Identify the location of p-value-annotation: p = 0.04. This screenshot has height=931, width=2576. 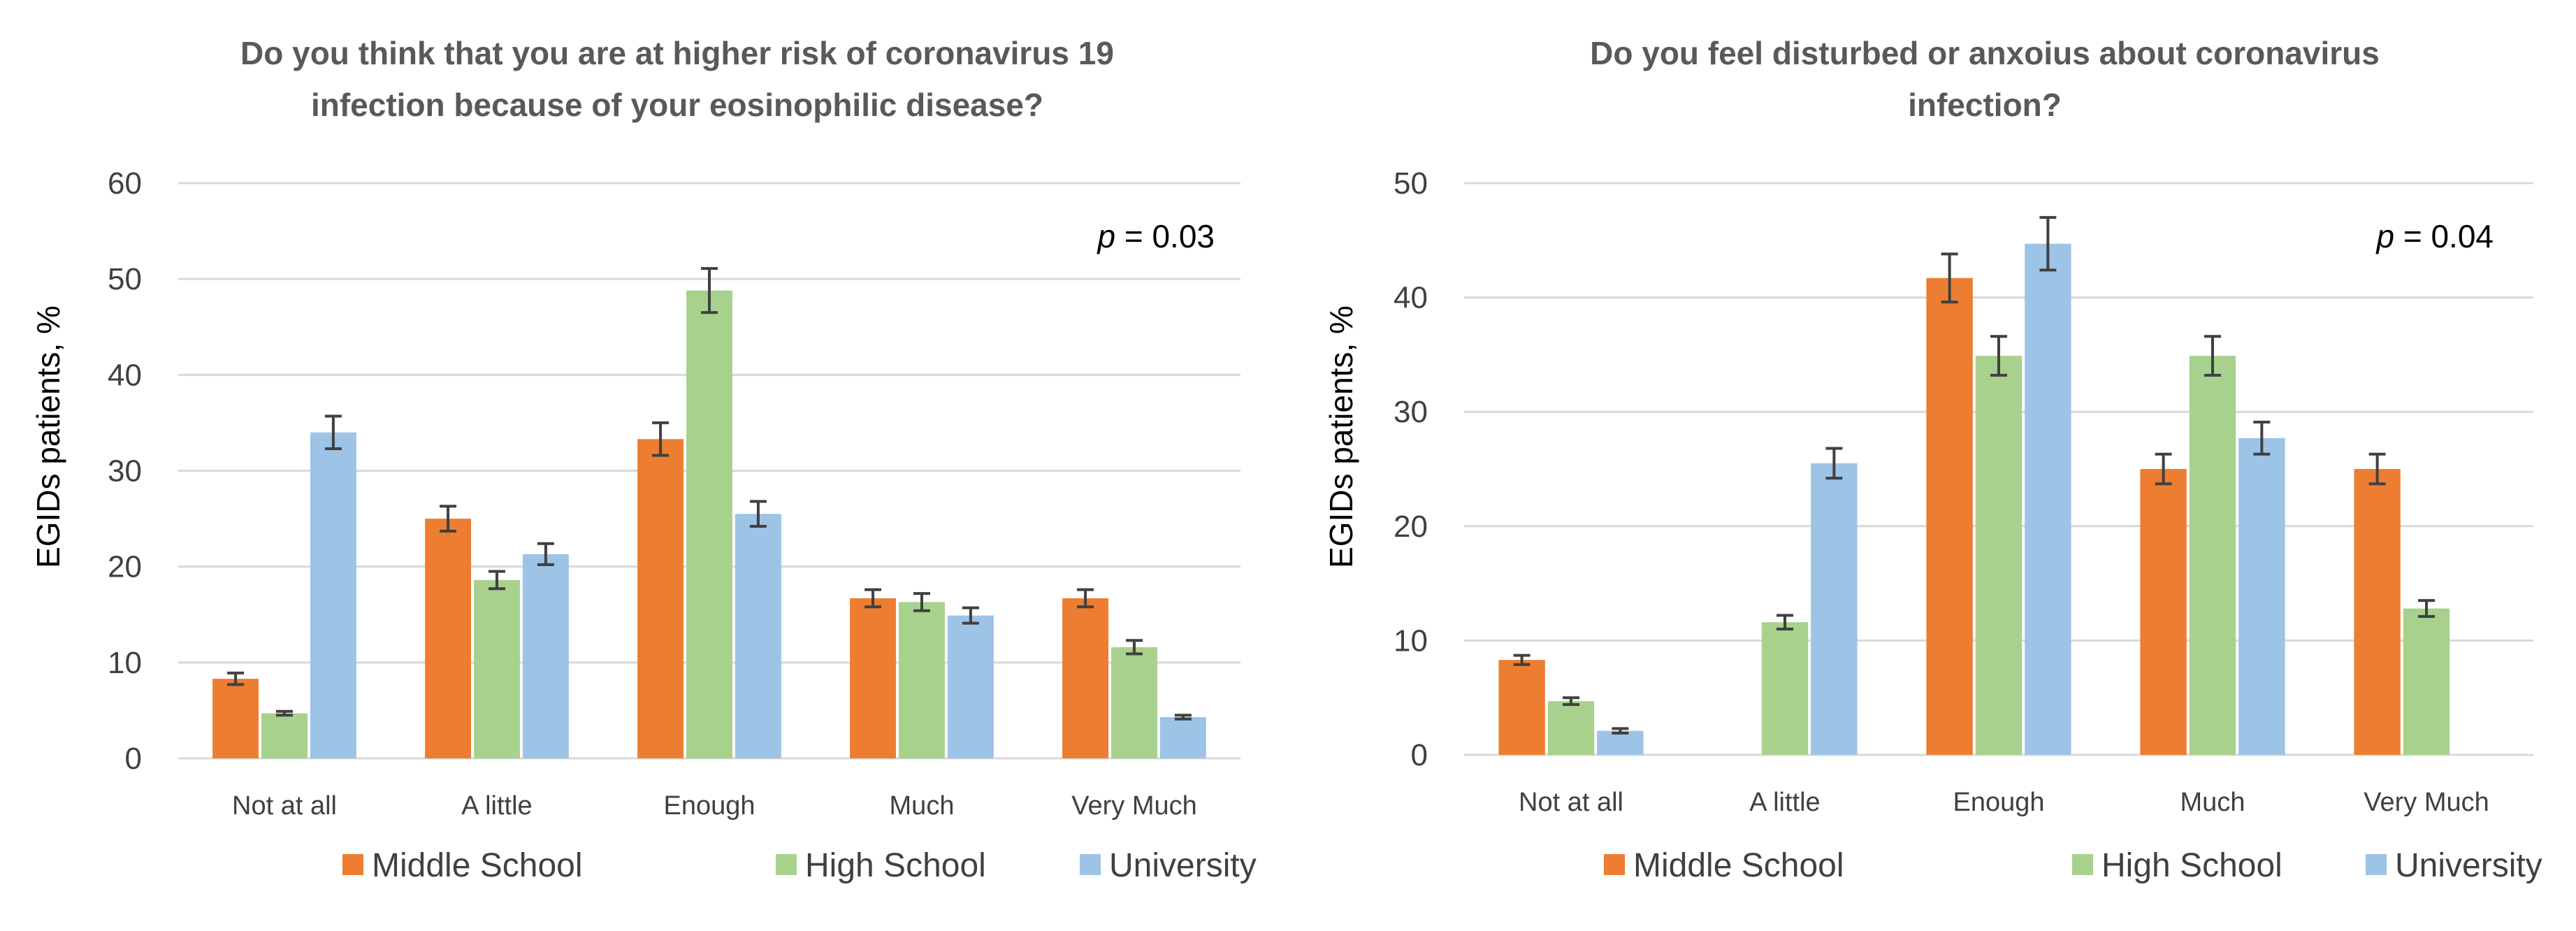
(2434, 236).